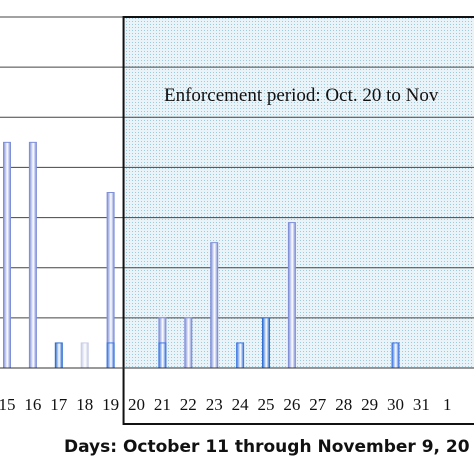 The image size is (474, 474). I want to click on x-tick-label: 17, so click(59, 404).